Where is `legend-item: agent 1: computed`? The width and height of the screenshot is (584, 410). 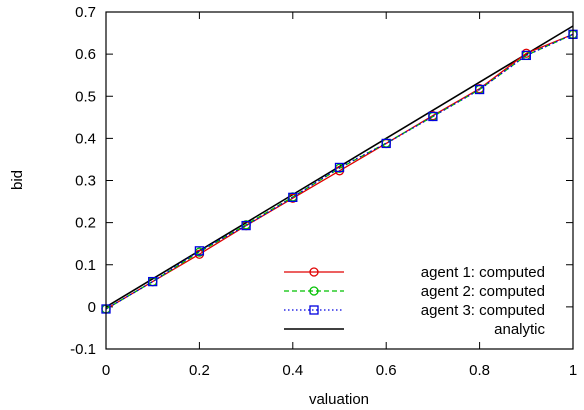 legend-item: agent 1: computed is located at coordinates (414, 272).